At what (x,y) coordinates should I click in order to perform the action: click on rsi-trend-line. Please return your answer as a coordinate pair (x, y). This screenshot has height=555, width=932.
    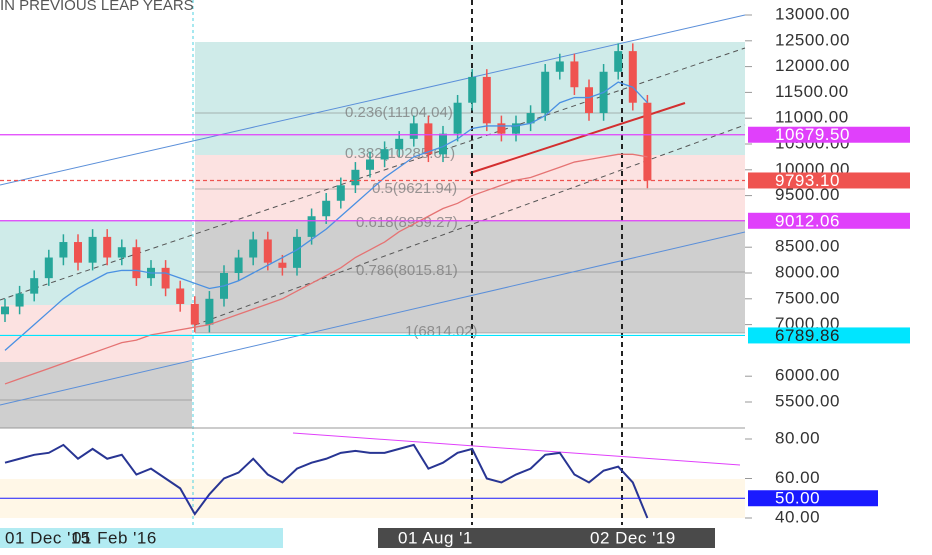
    Looking at the image, I should click on (516, 449).